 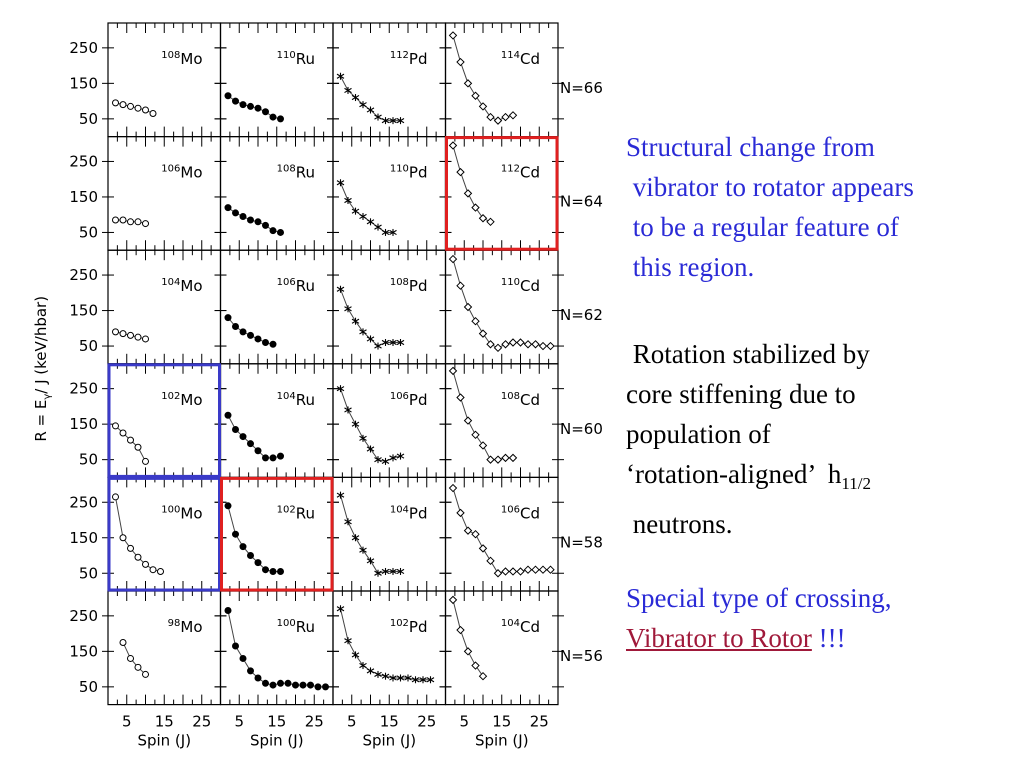 I want to click on neutron-number-label: N=62, so click(x=581, y=315).